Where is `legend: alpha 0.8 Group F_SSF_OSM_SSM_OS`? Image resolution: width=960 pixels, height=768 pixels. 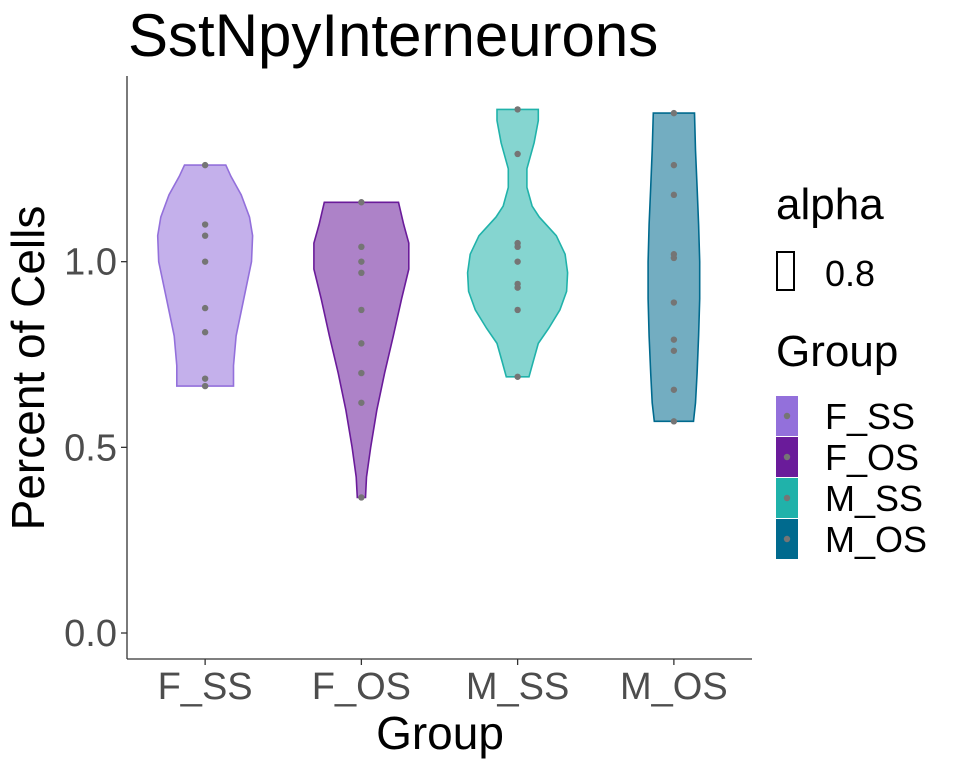 legend: alpha 0.8 Group F_SSF_OSM_SSM_OS is located at coordinates (851, 370).